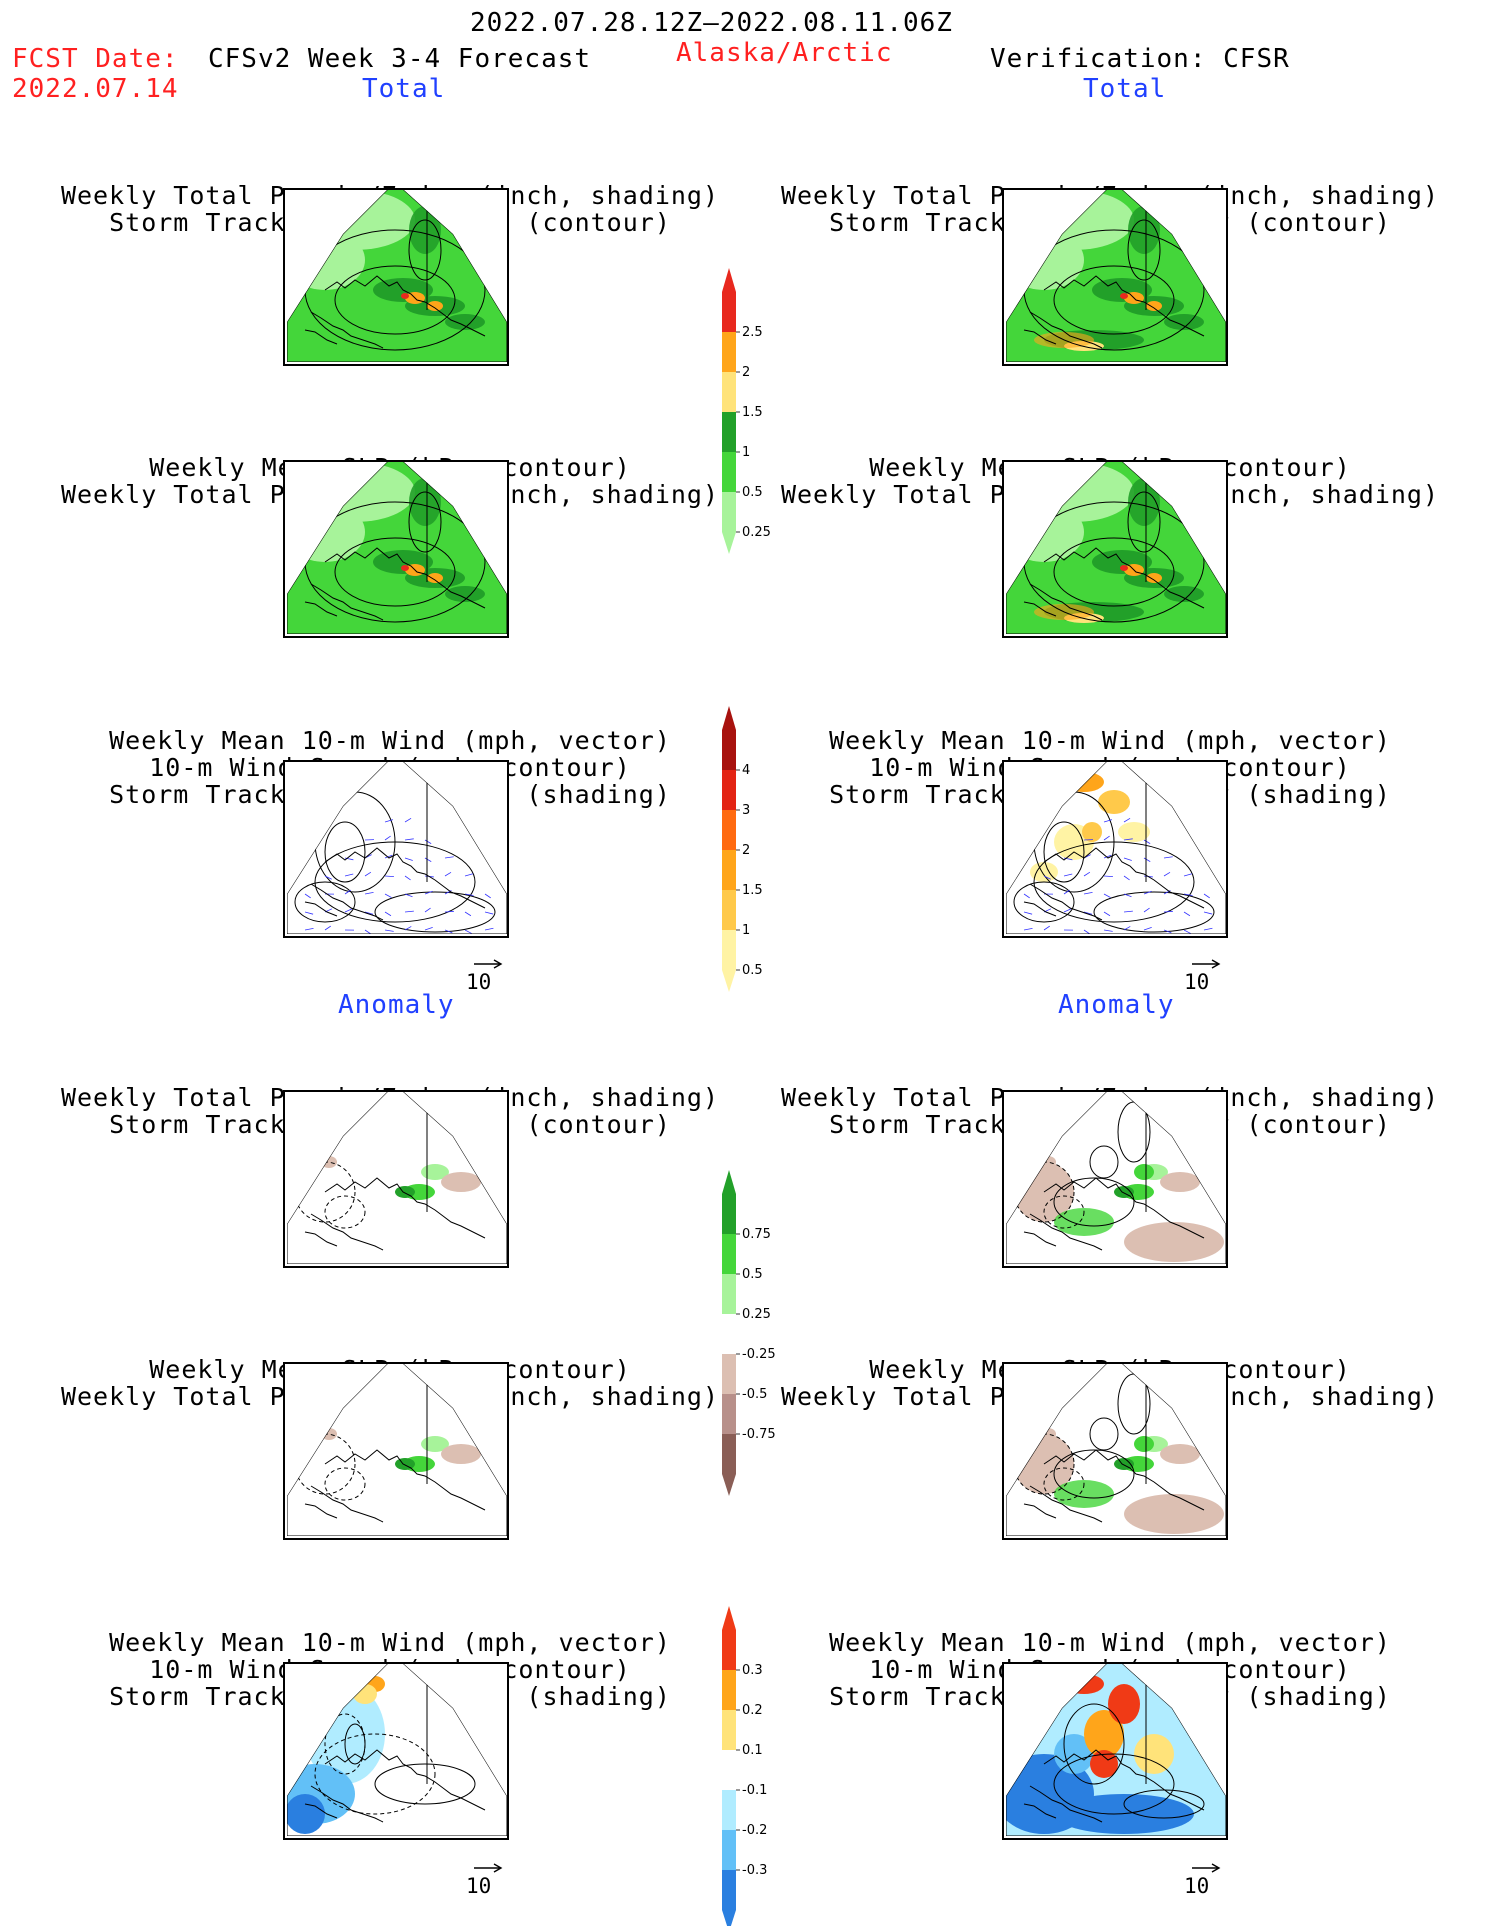  Describe the element at coordinates (754, 1394) in the screenshot. I see `colorbar-tick-label: -0.5` at that location.